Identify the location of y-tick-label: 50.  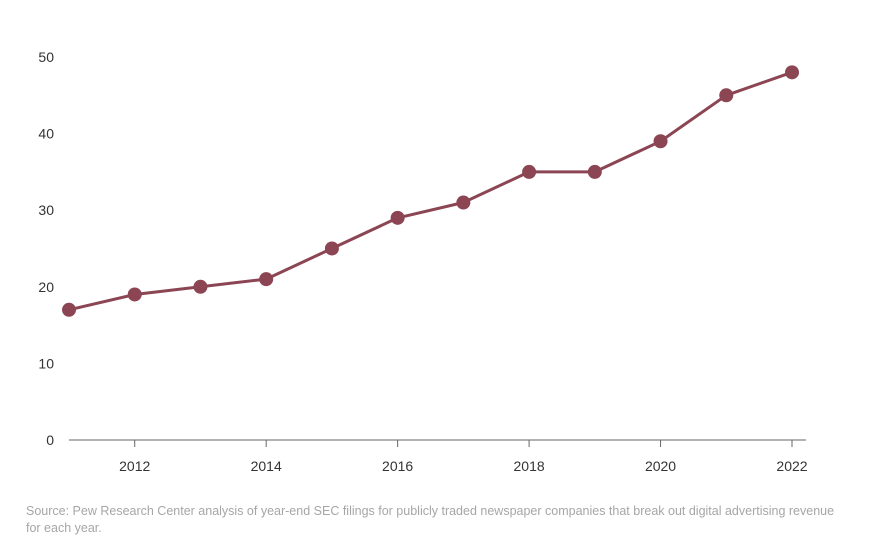
(46, 57).